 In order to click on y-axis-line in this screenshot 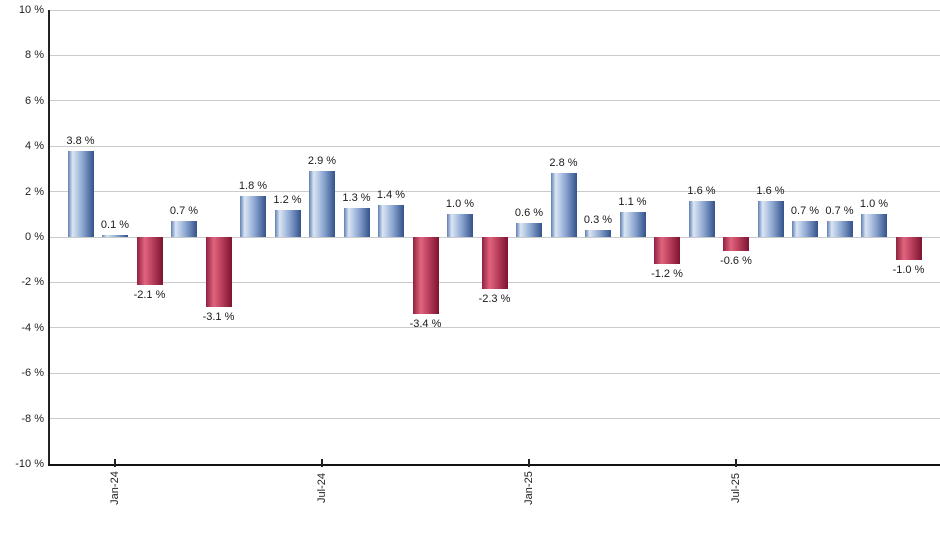, I will do `click(49, 238)`.